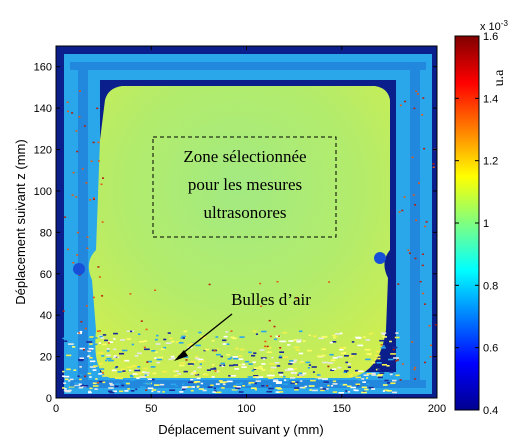 The image size is (515, 443). What do you see at coordinates (490, 37) in the screenshot?
I see `colorbar-tick-label: 1.6` at bounding box center [490, 37].